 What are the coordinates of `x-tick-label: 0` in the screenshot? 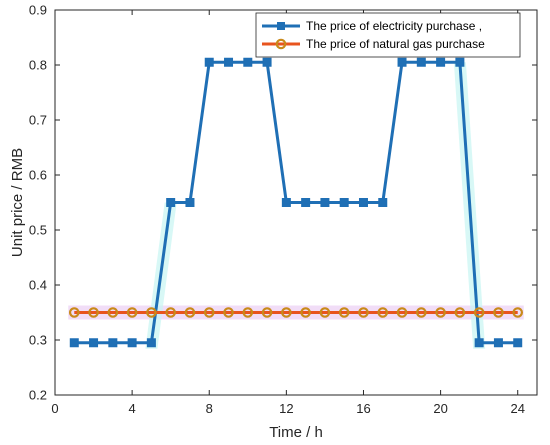 It's located at (54, 408).